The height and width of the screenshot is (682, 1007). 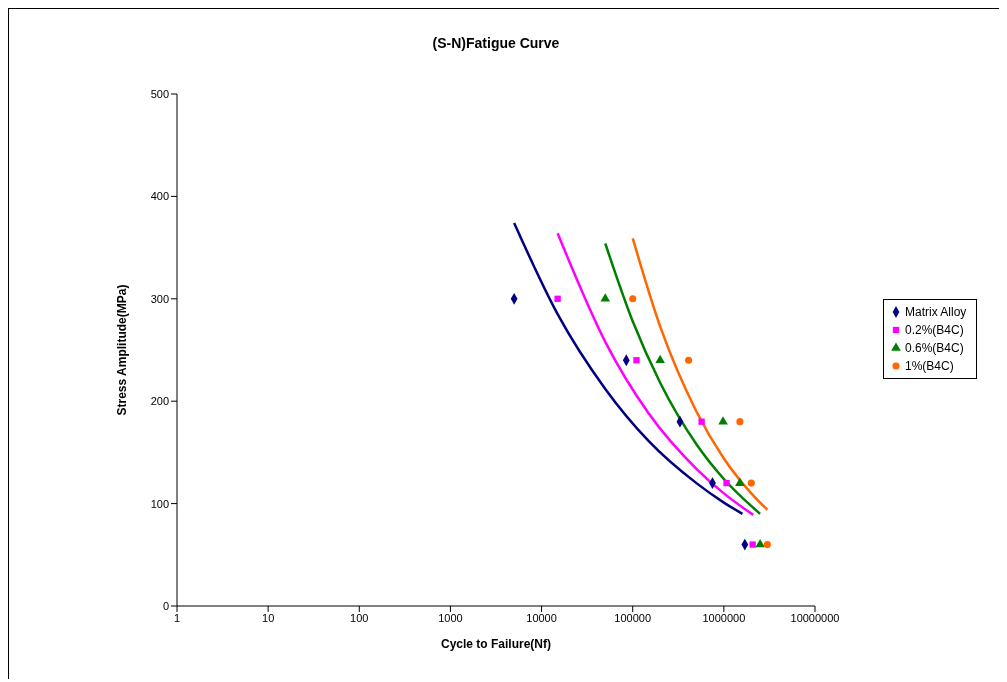 I want to click on x-tick-label: 10000, so click(x=541, y=617).